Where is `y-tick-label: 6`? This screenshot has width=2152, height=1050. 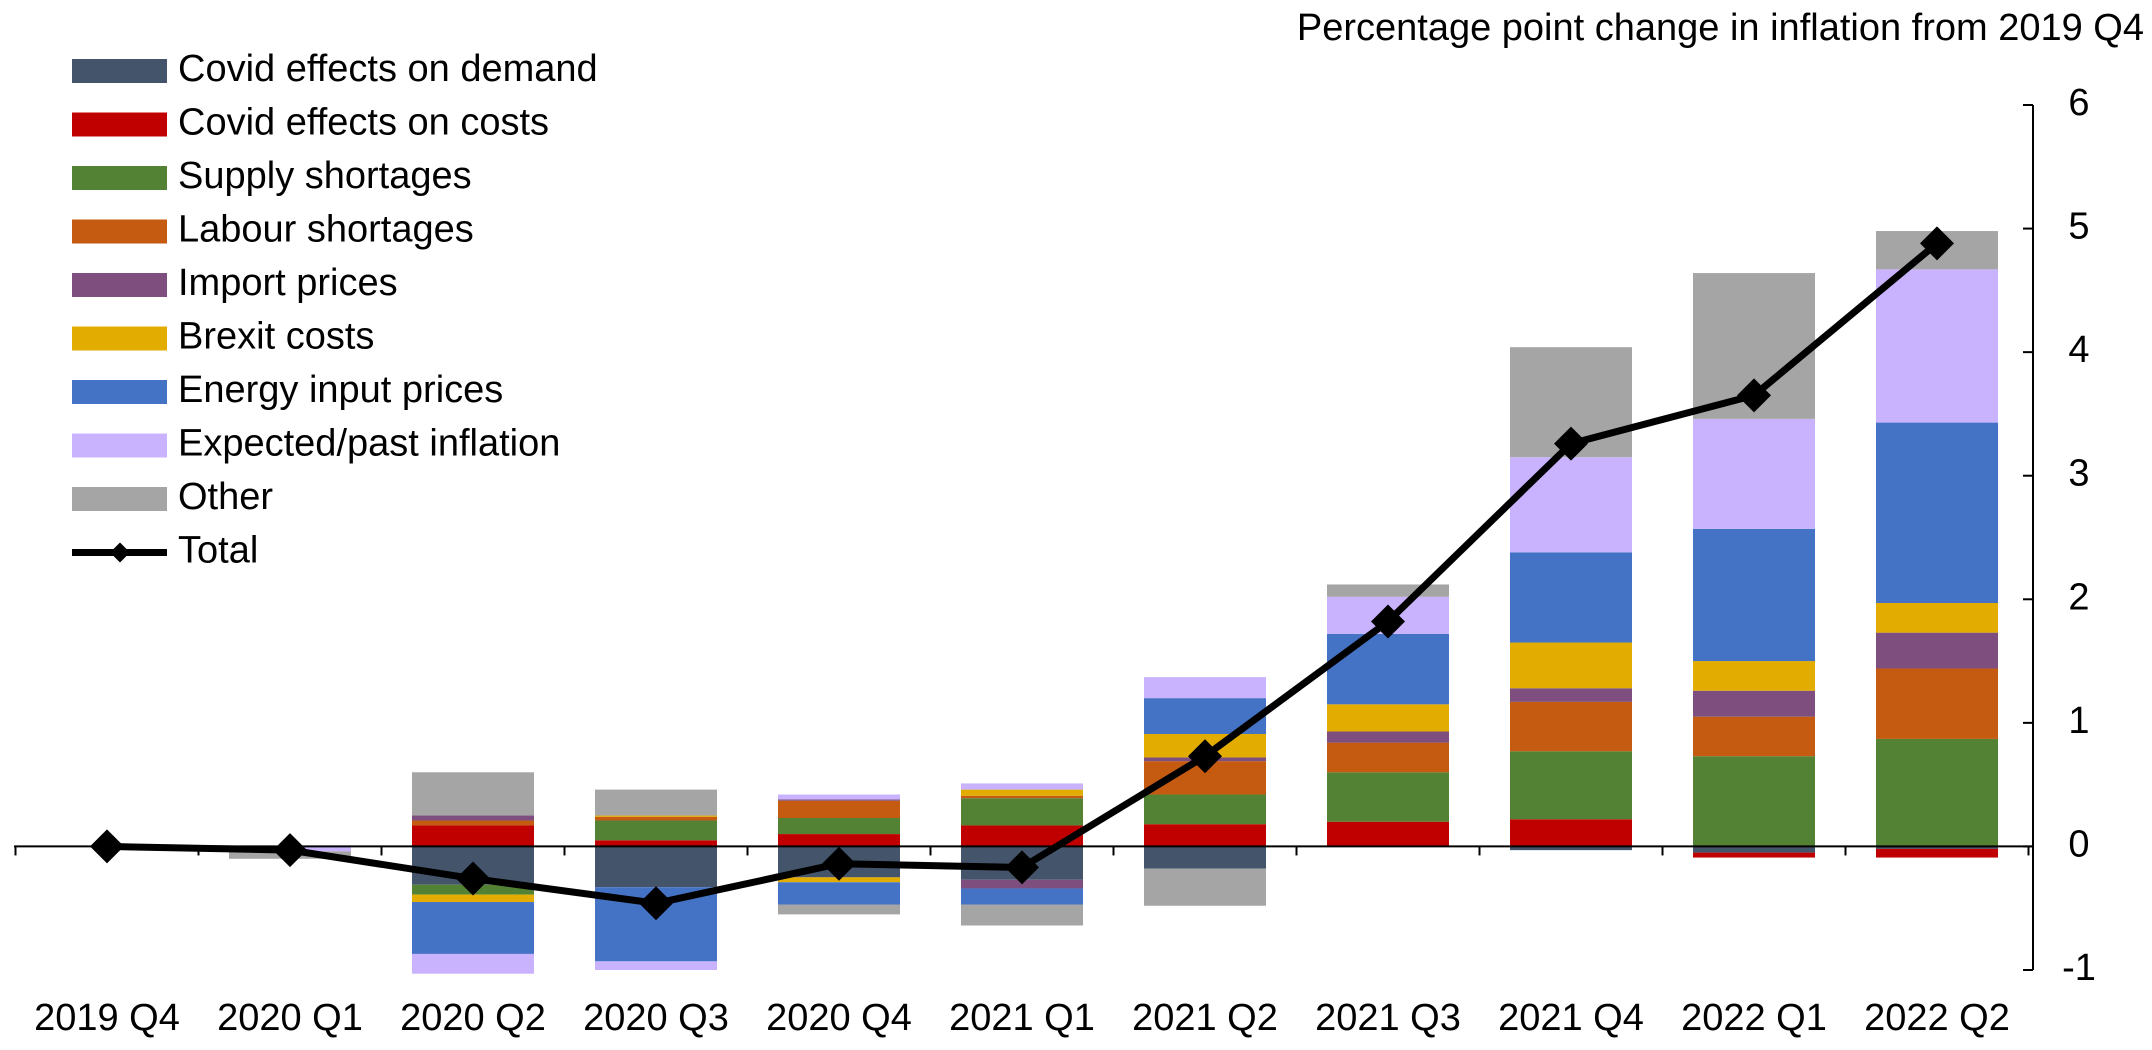
y-tick-label: 6 is located at coordinates (2078, 103).